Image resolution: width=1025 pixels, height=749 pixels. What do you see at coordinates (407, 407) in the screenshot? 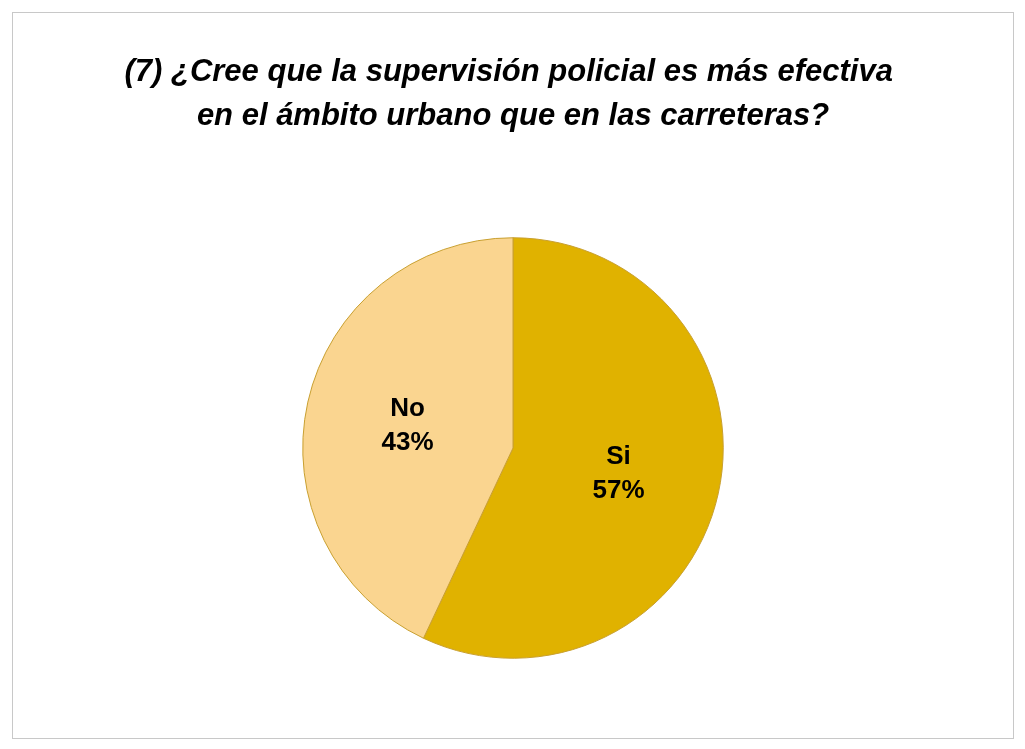
I see `slice-label: No` at bounding box center [407, 407].